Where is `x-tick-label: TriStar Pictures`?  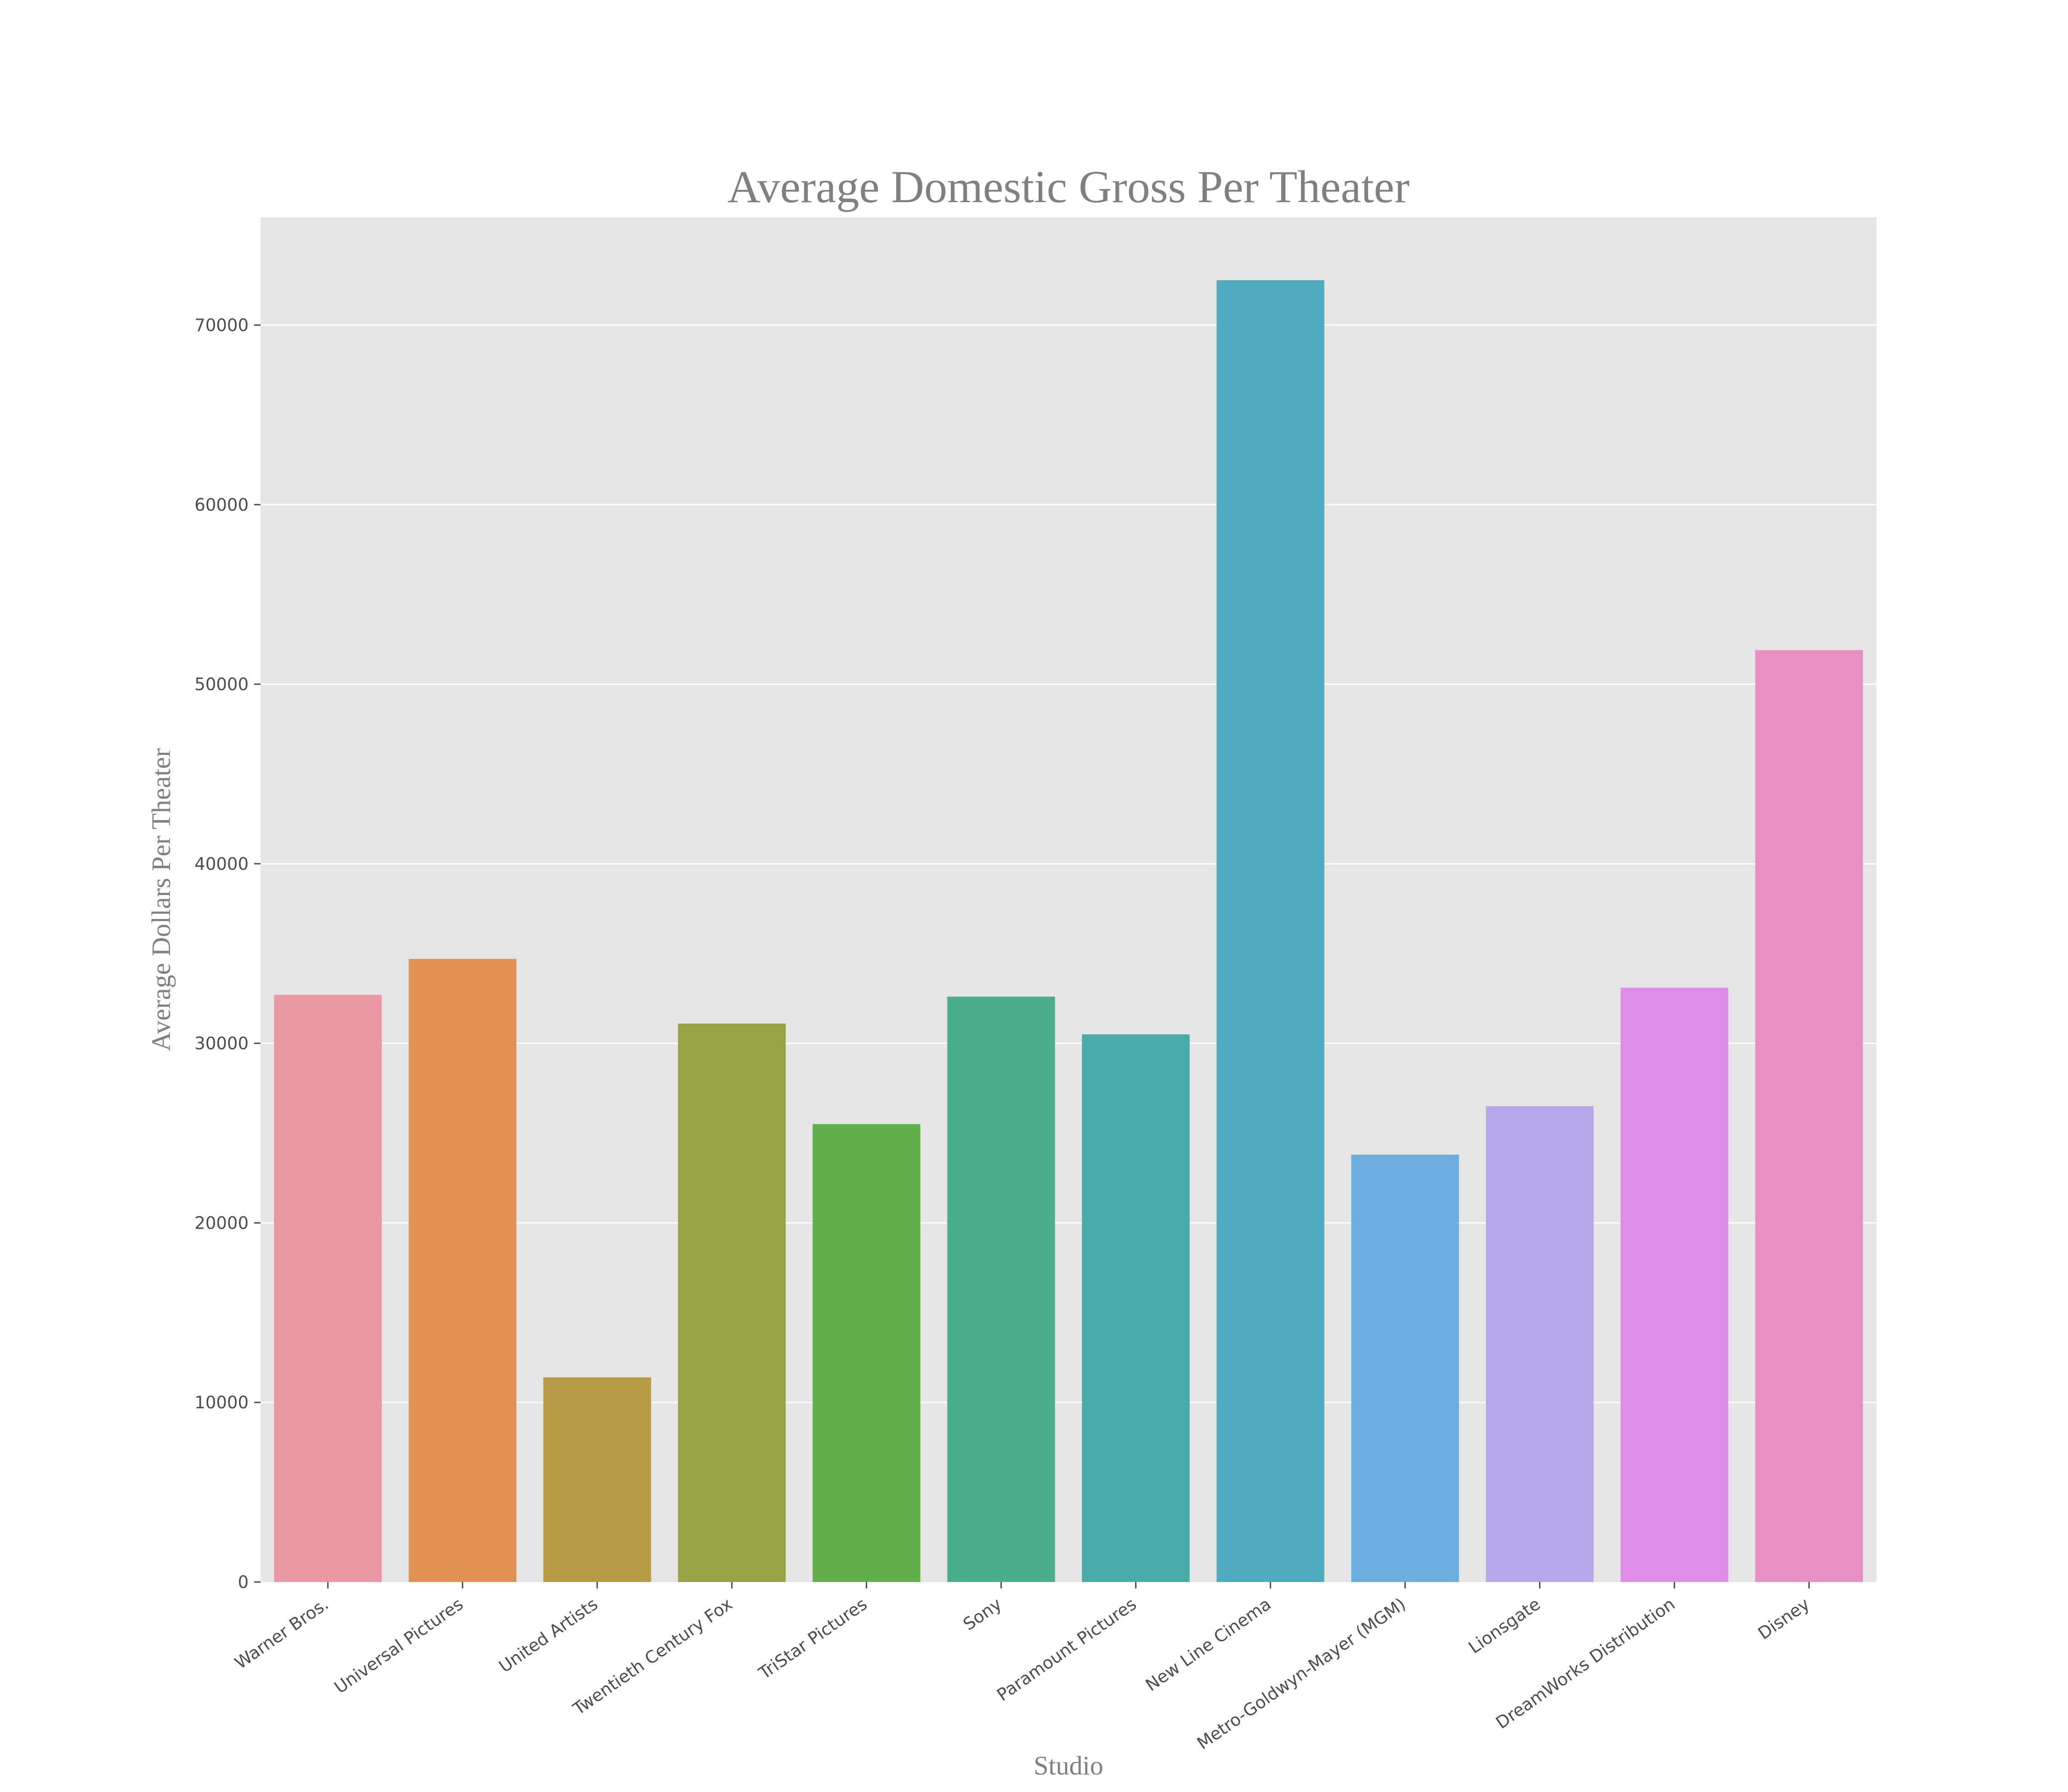
x-tick-label: TriStar Pictures is located at coordinates (812, 1639).